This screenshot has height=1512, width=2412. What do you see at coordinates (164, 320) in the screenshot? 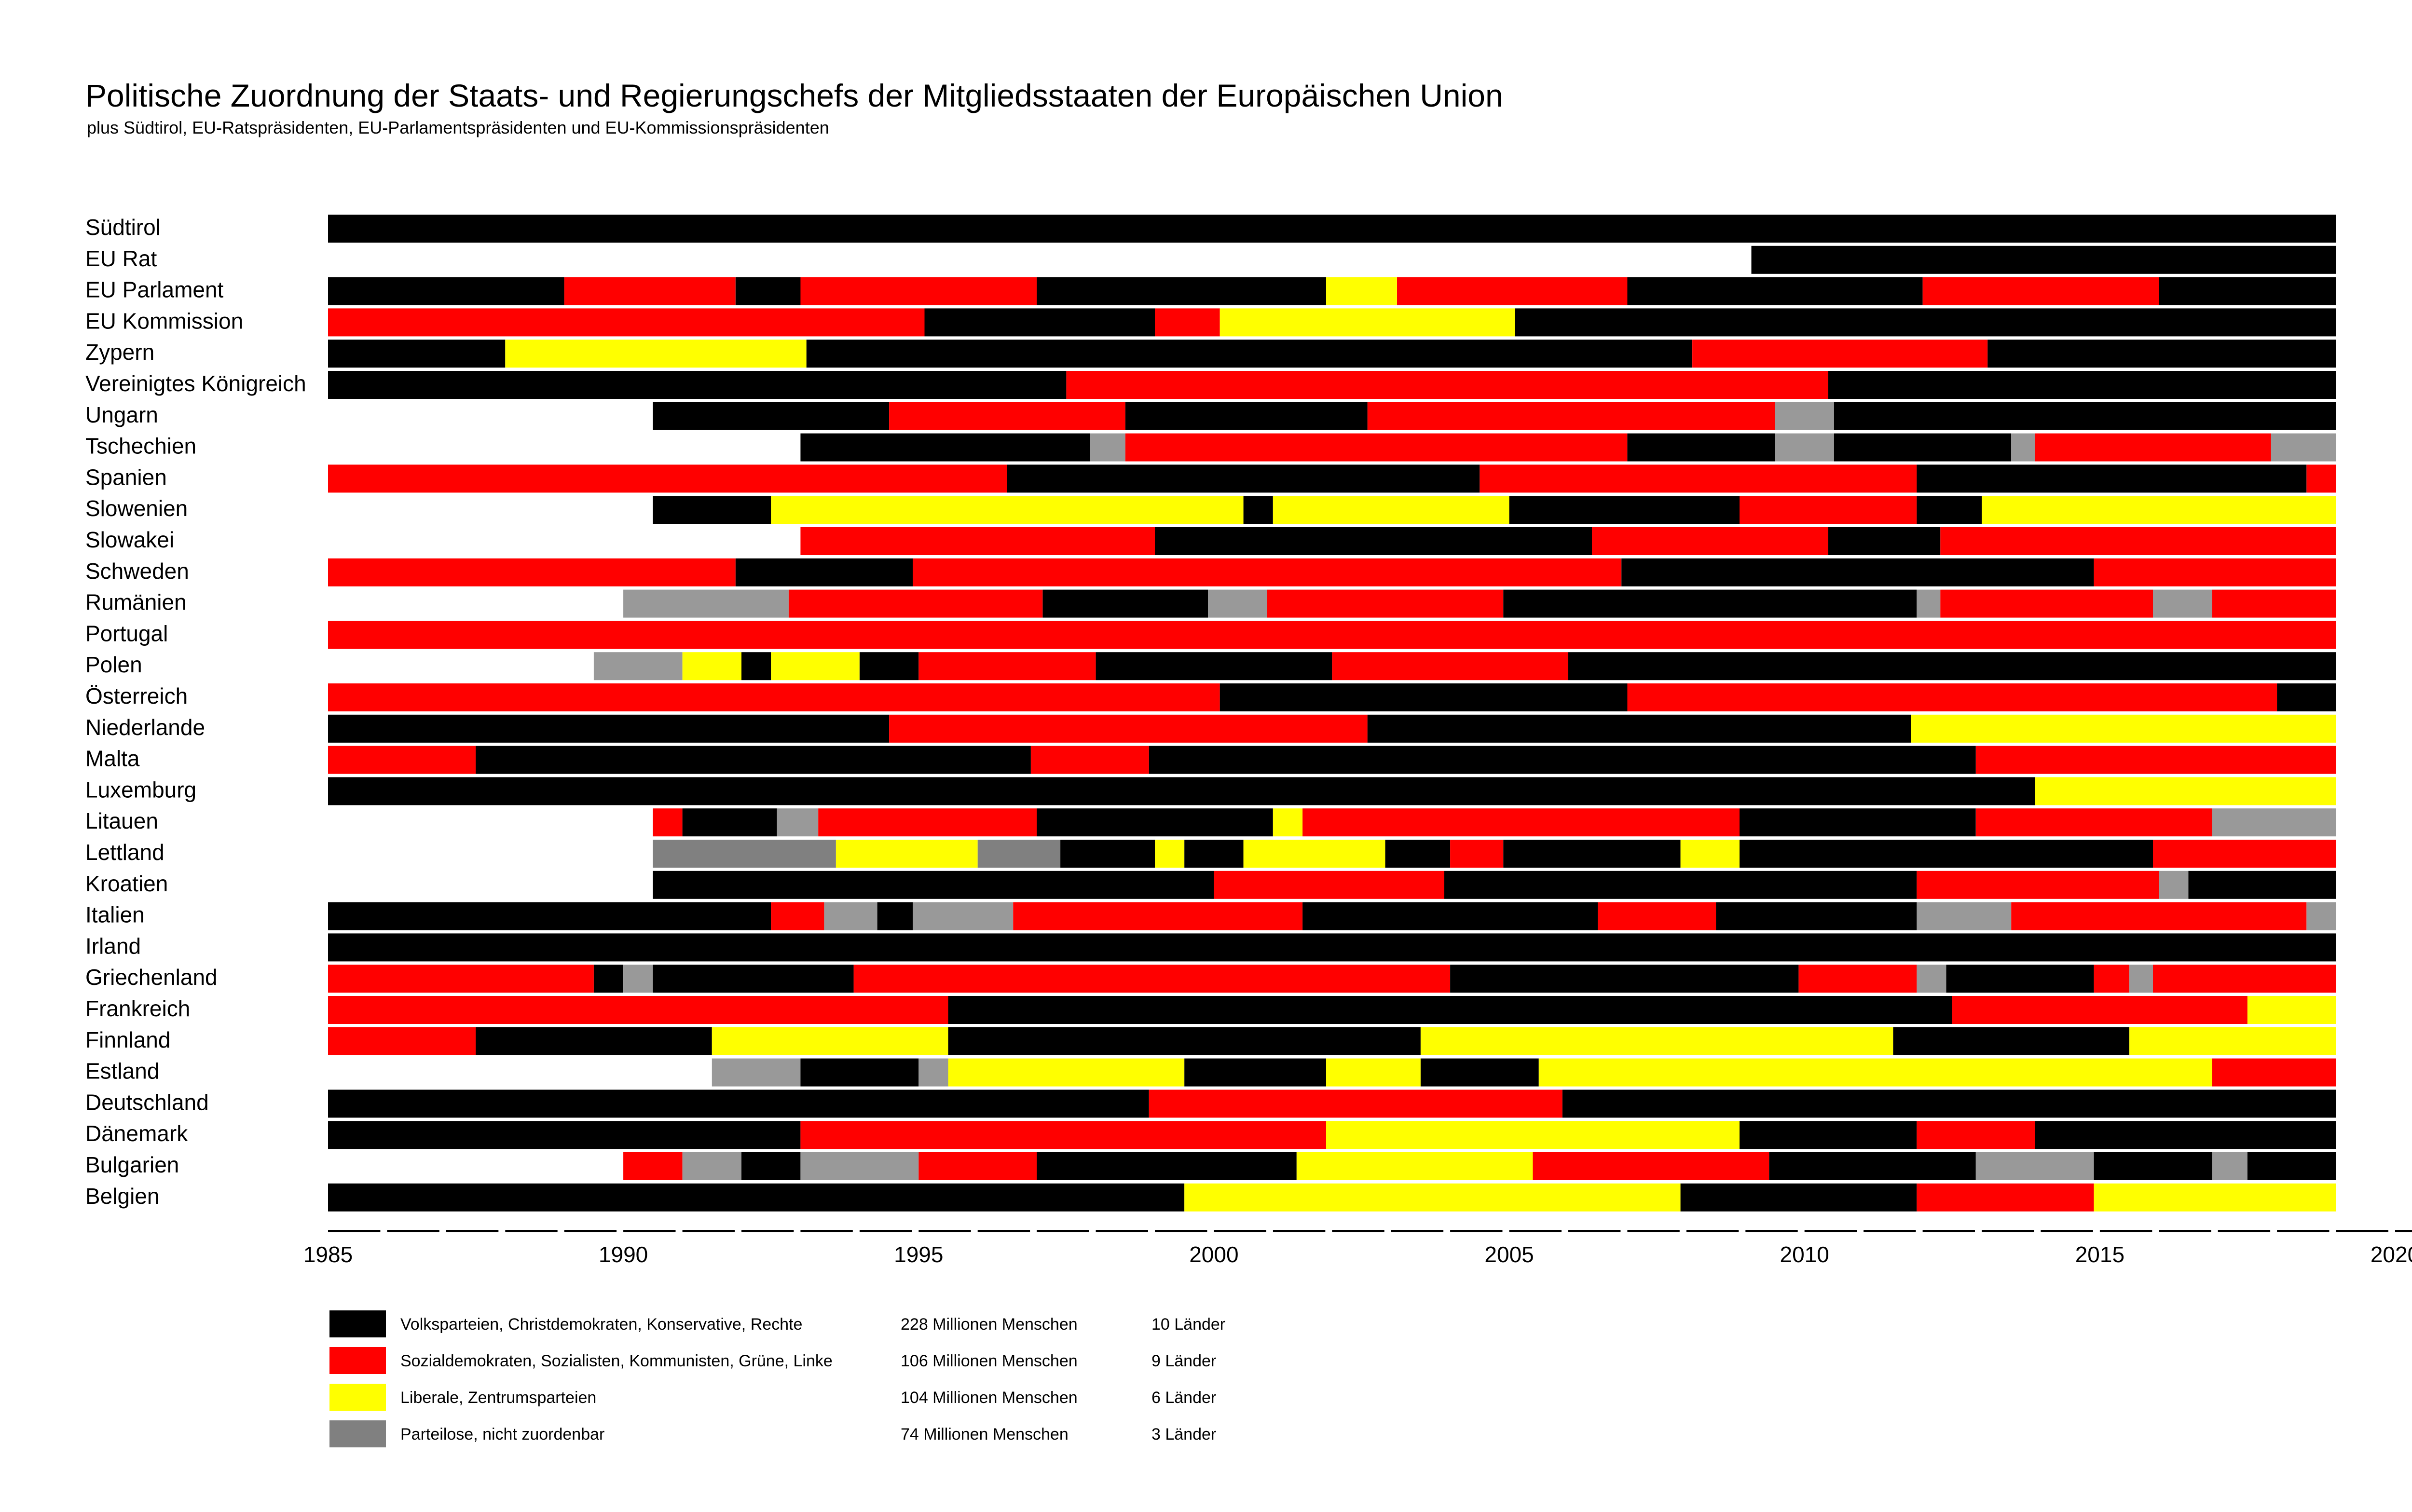
I see `row-label-eu-kommission: EU Kommission` at bounding box center [164, 320].